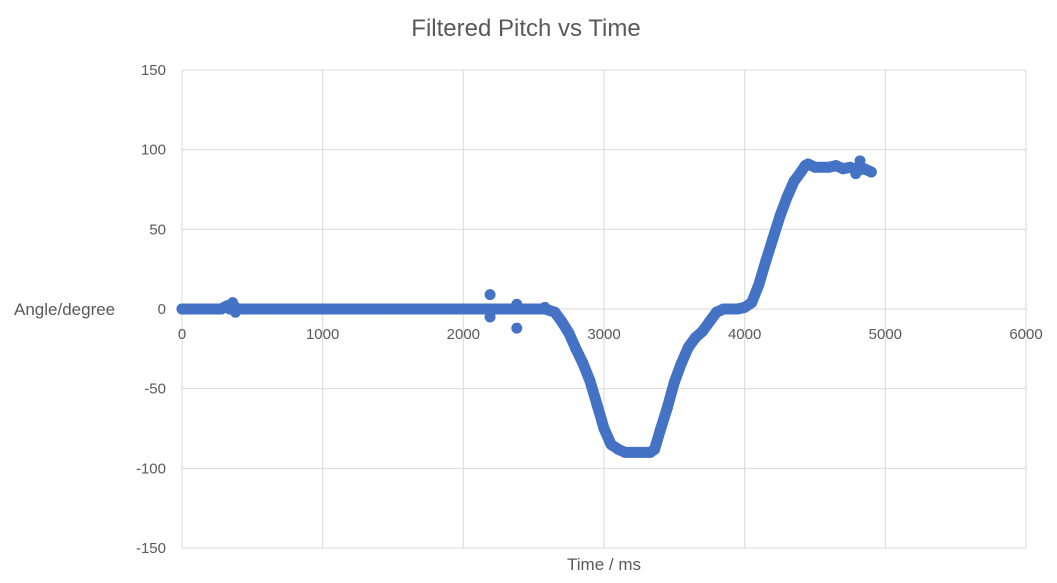  What do you see at coordinates (1025, 334) in the screenshot?
I see `x-tick-label: 6000` at bounding box center [1025, 334].